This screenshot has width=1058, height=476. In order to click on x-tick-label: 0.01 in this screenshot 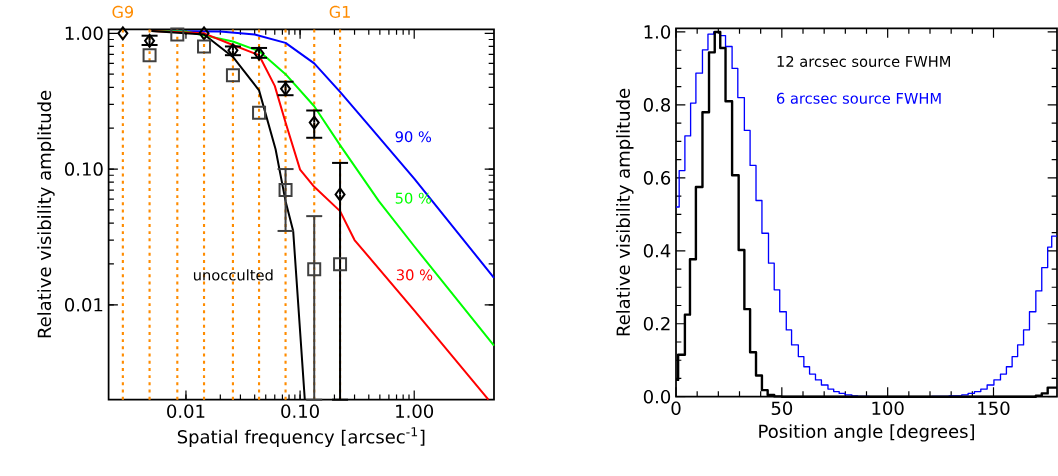, I will do `click(186, 411)`.